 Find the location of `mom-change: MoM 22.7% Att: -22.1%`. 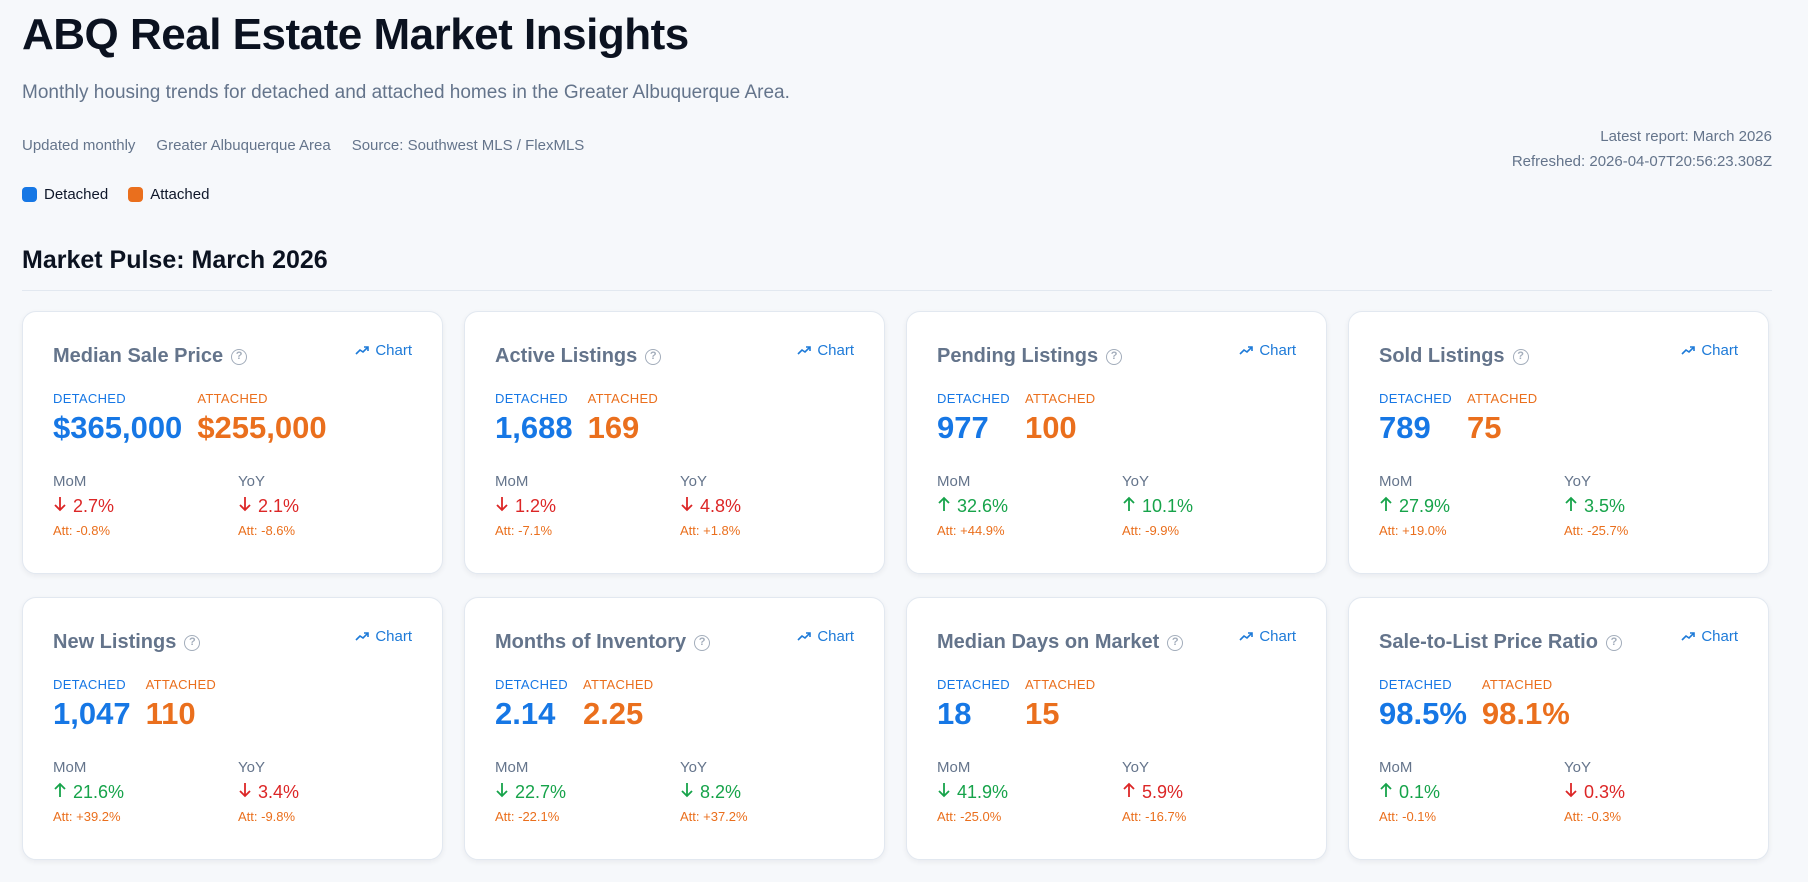

mom-change: MoM 22.7% Att: -22.1% is located at coordinates (587, 791).